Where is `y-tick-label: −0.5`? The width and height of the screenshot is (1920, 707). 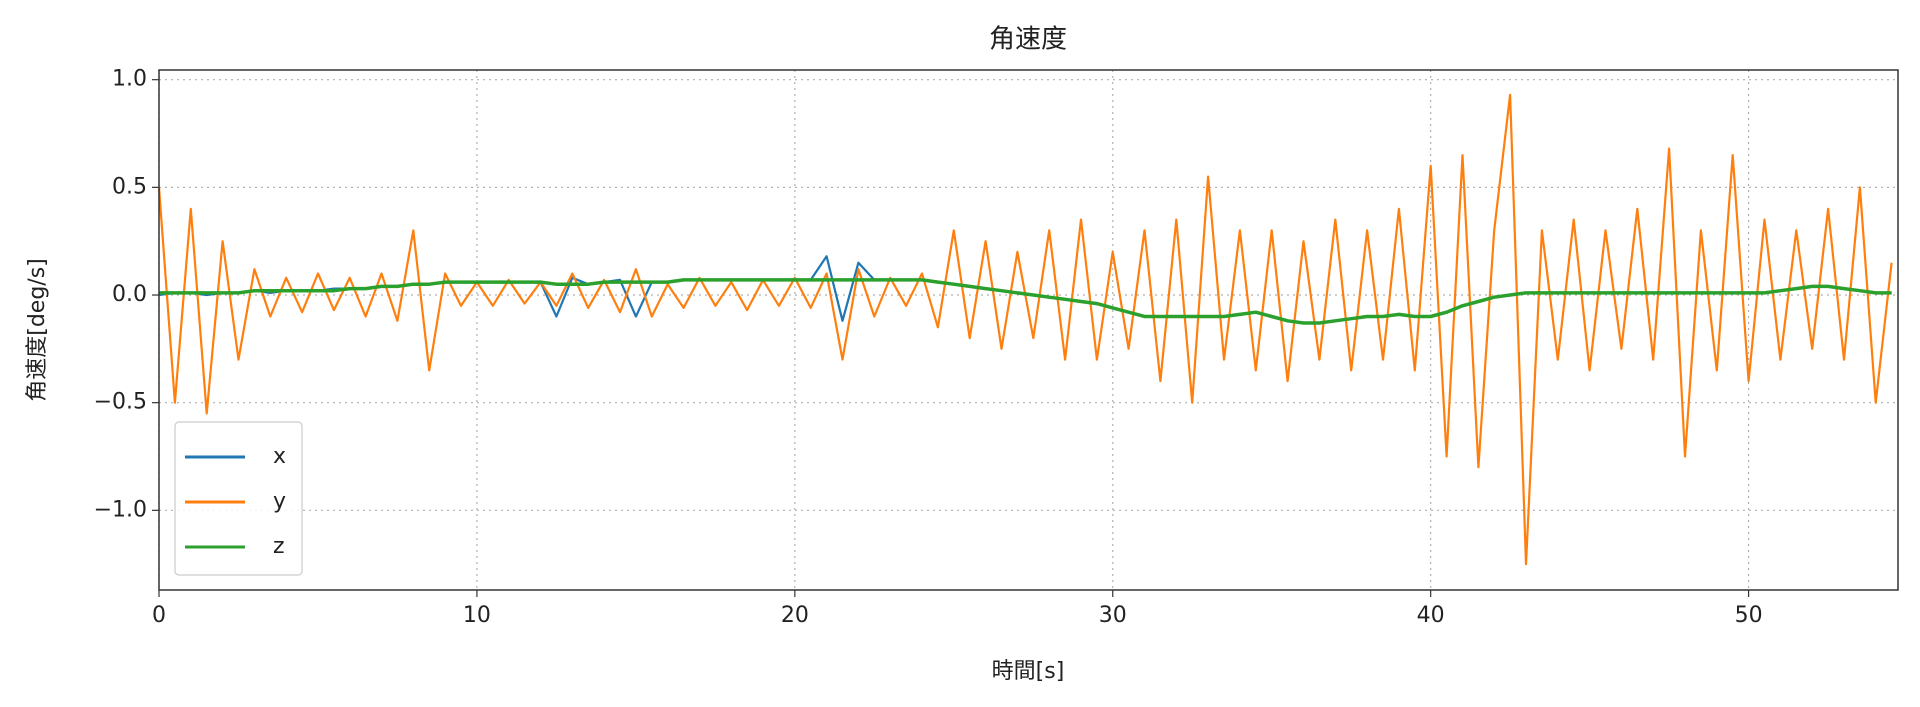 y-tick-label: −0.5 is located at coordinates (120, 402).